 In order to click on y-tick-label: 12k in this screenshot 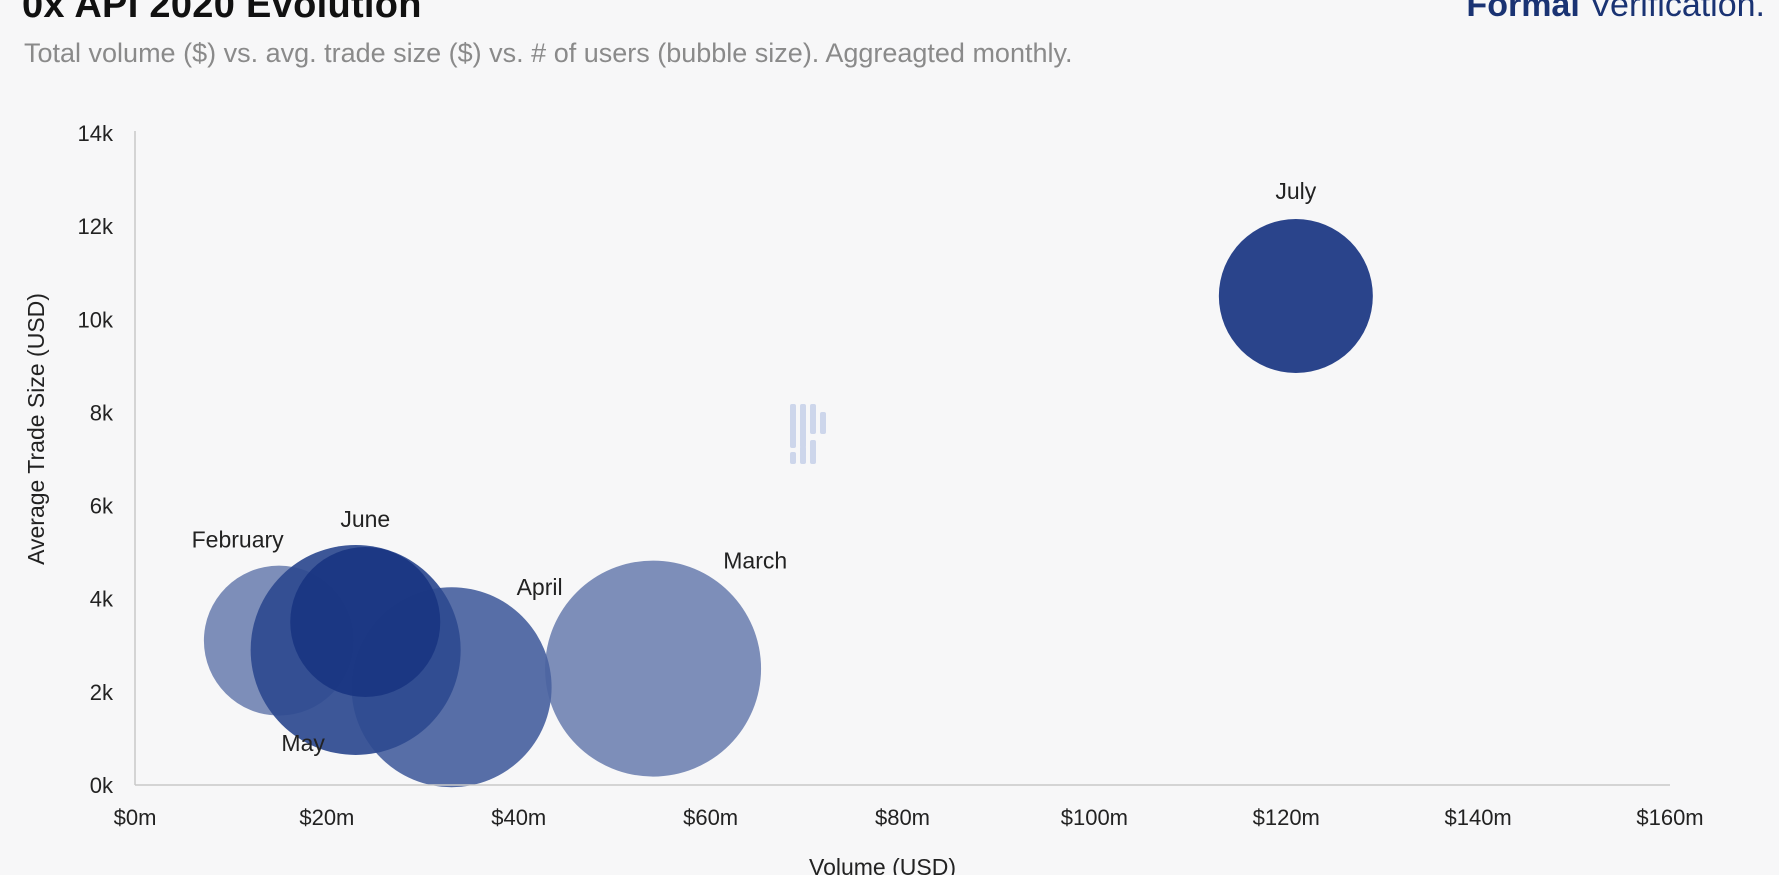, I will do `click(96, 226)`.